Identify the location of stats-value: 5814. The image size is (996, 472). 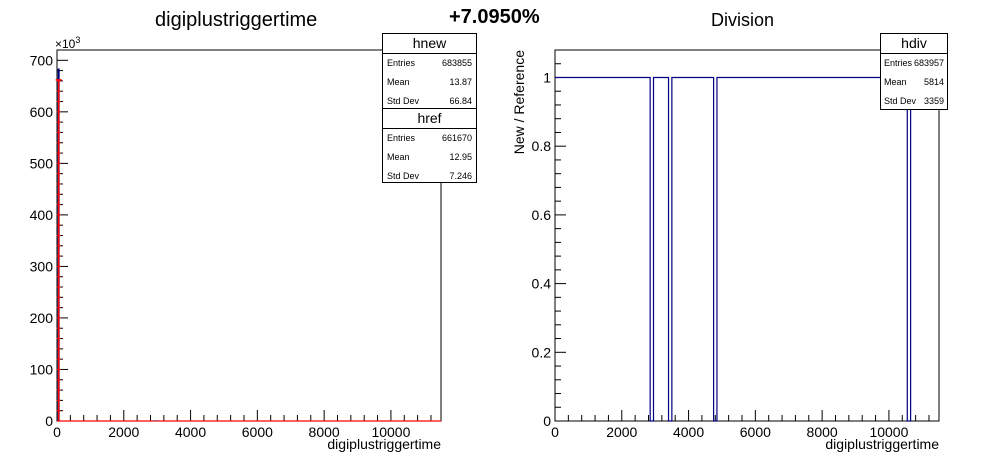
(933, 82).